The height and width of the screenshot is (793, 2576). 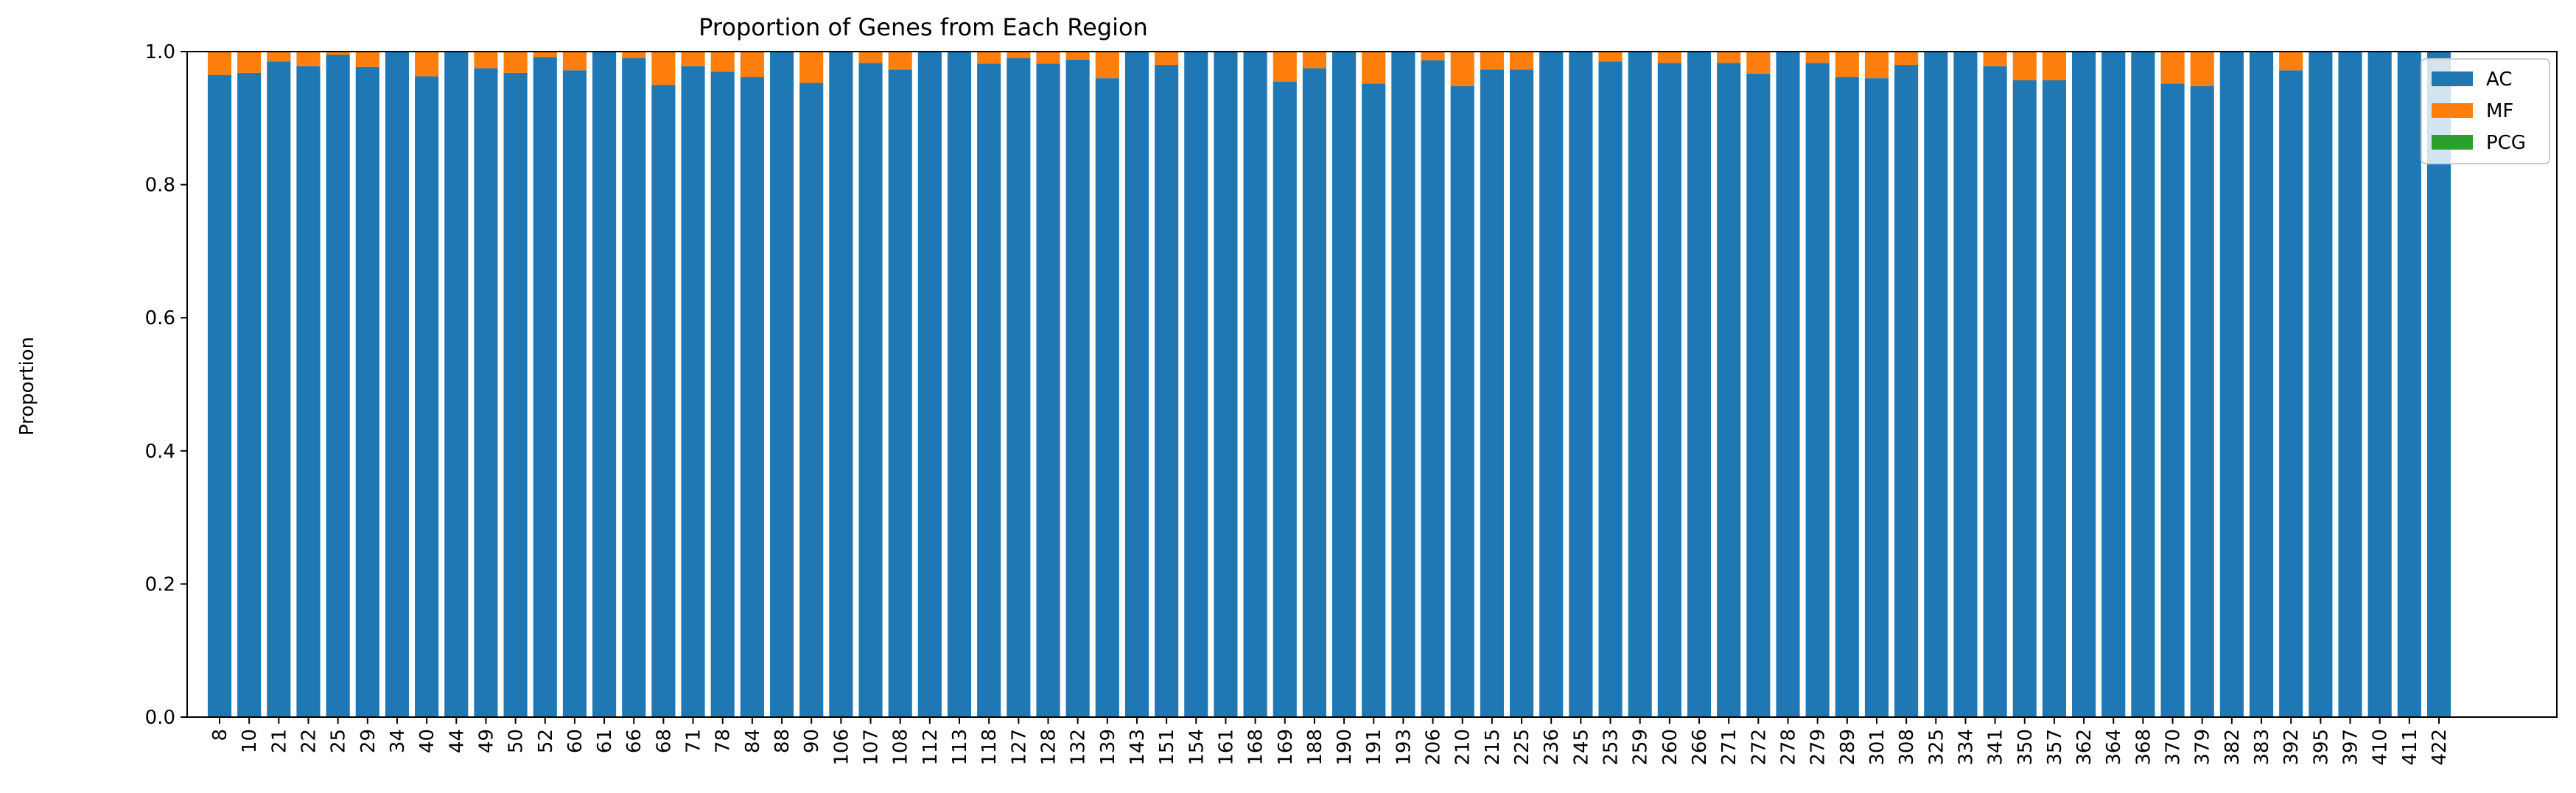 I want to click on x-tick-label: 151, so click(x=1167, y=748).